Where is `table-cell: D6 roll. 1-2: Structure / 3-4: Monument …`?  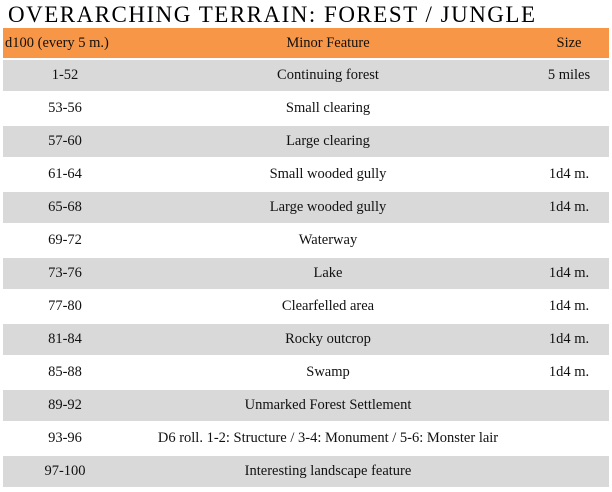 table-cell: D6 roll. 1-2: Structure / 3-4: Monument … is located at coordinates (328, 439).